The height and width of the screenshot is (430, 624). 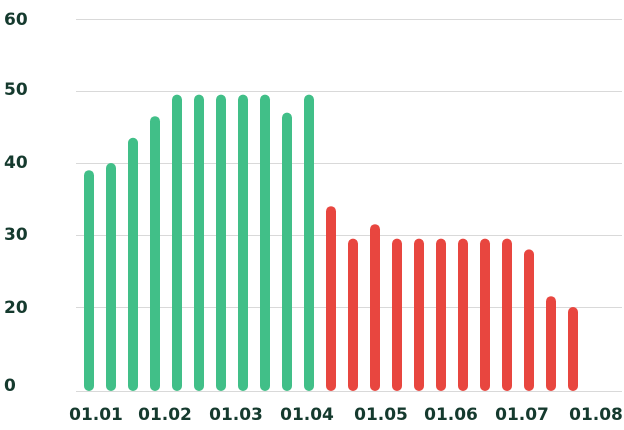 I want to click on y-tick-label: 50, so click(x=16, y=90).